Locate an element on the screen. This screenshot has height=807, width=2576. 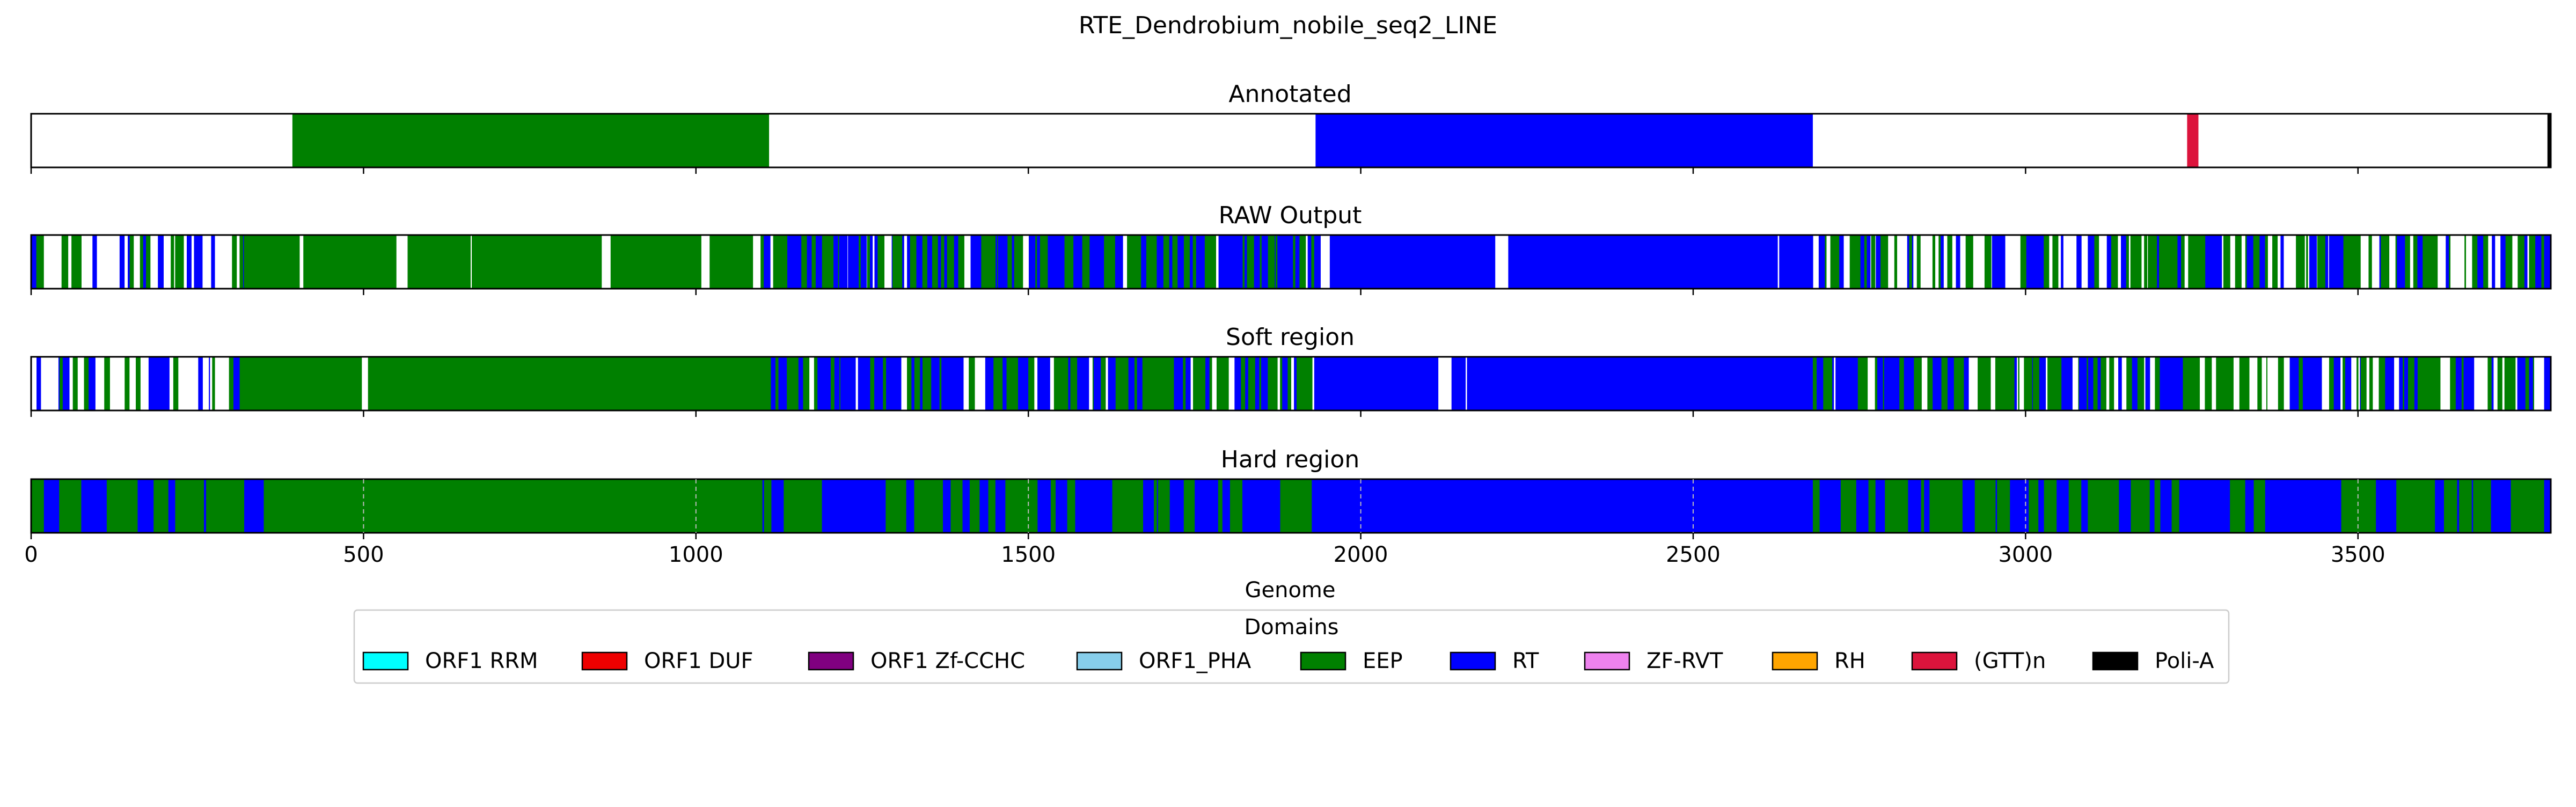
track-soft-region: Soft region is located at coordinates (1291, 370).